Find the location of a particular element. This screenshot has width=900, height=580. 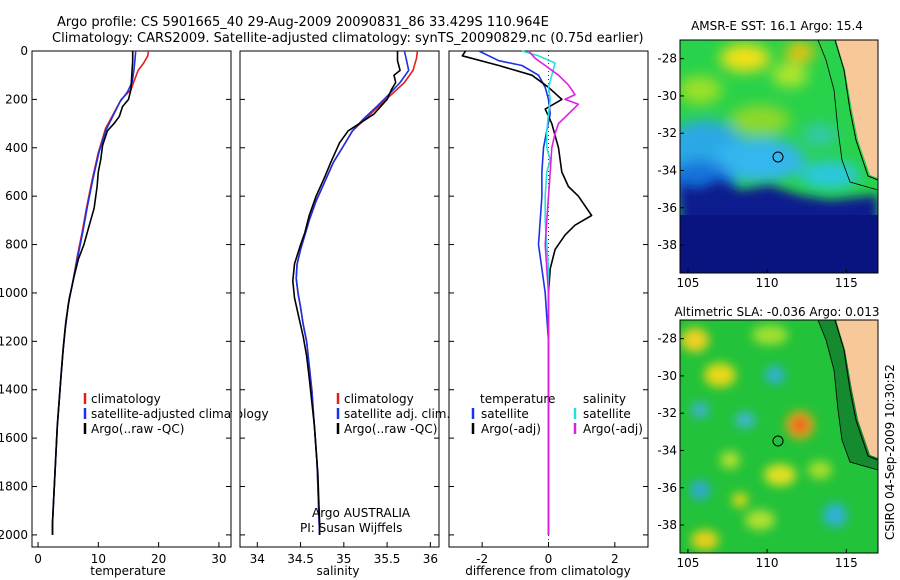

sst-map is located at coordinates (779, 156).